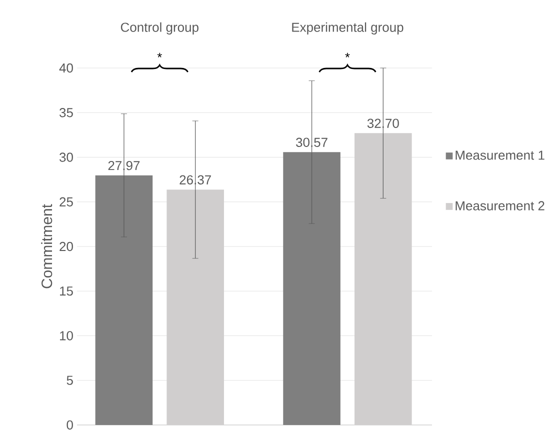  What do you see at coordinates (500, 205) in the screenshot?
I see `legend-label: Measurement 2` at bounding box center [500, 205].